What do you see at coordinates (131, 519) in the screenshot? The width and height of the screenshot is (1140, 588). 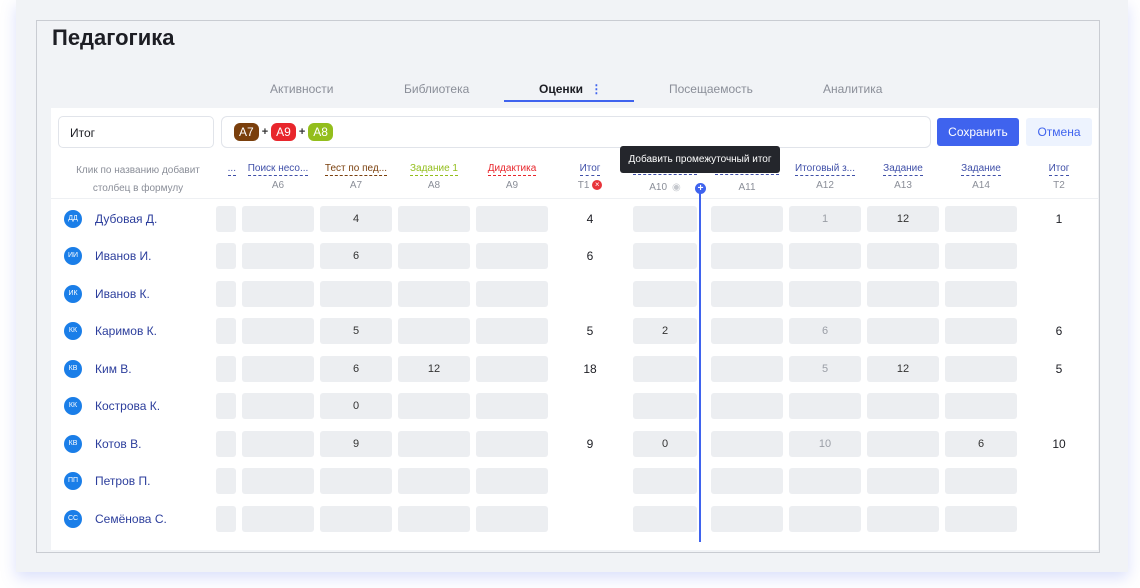 I see `student-name: Семёнова С.` at bounding box center [131, 519].